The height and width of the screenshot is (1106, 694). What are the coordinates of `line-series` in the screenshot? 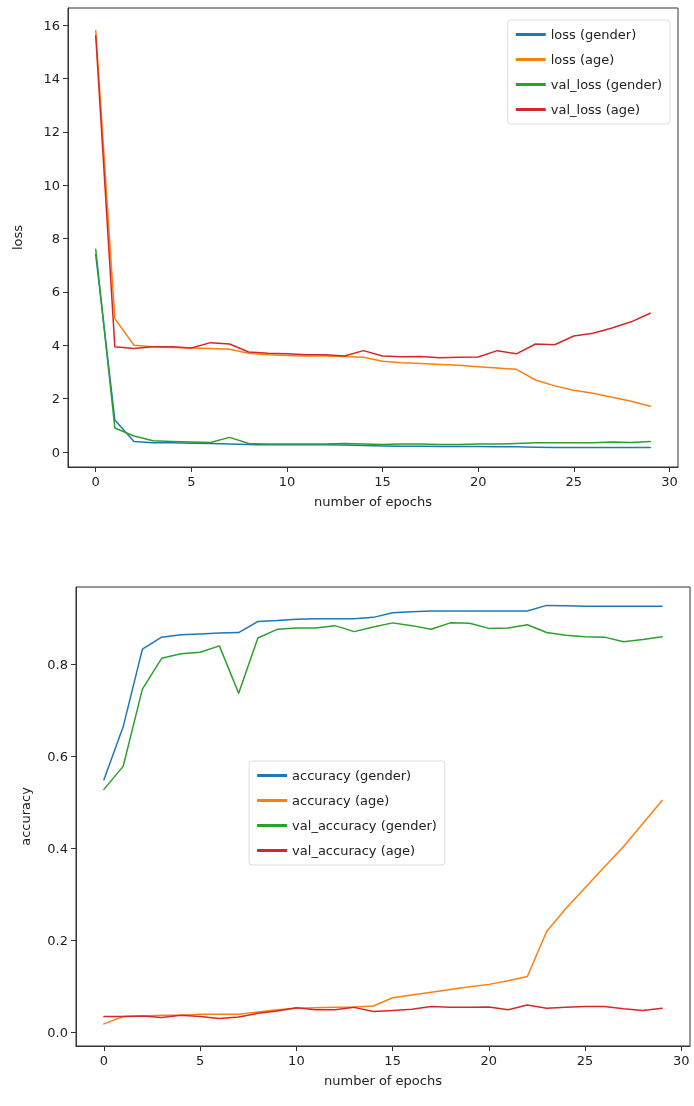 It's located at (383, 1012).